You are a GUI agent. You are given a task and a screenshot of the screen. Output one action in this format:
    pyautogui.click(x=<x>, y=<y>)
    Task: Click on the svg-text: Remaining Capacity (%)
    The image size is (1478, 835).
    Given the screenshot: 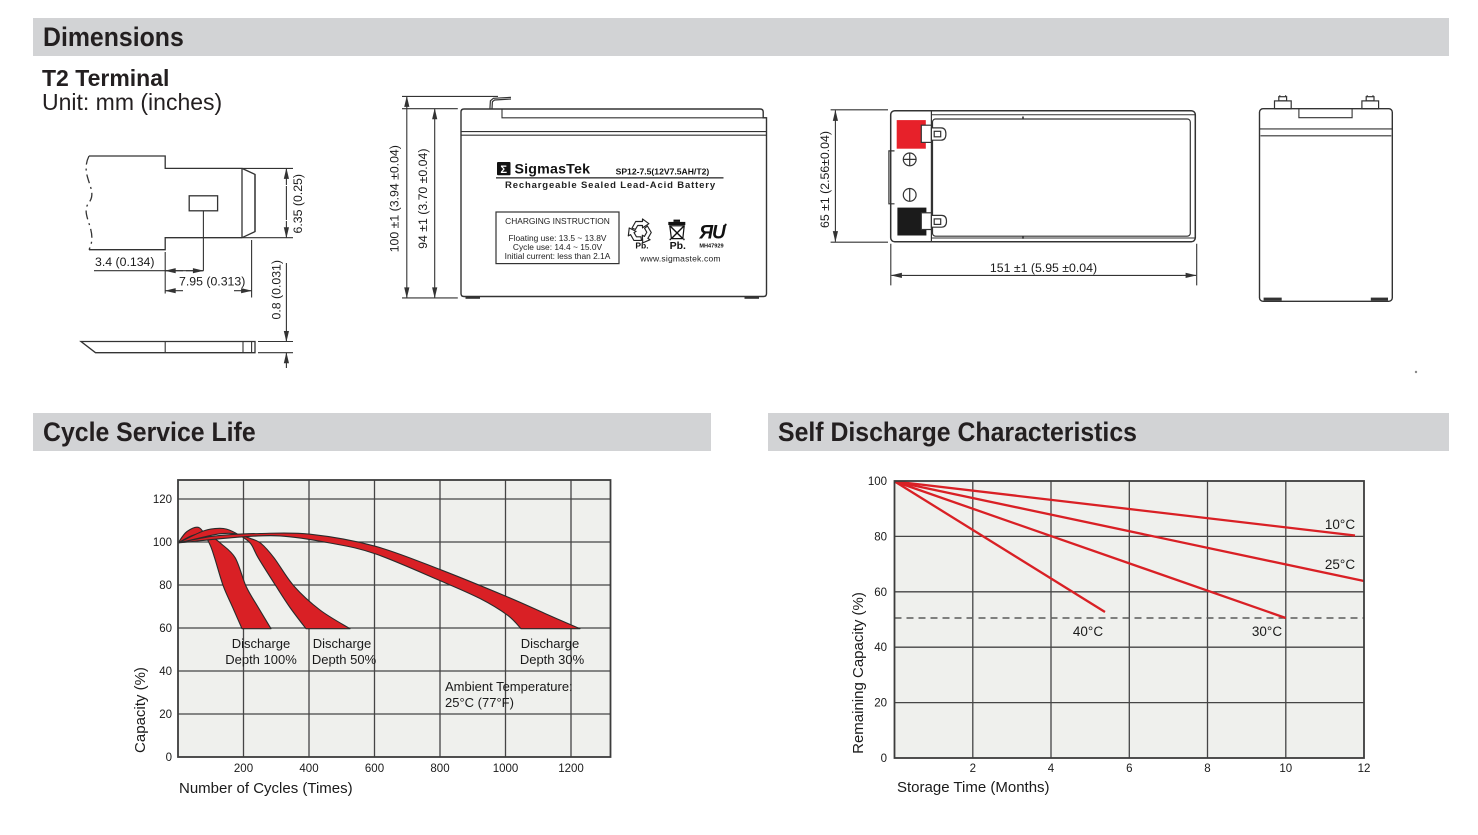 What is the action you would take?
    pyautogui.click(x=858, y=673)
    